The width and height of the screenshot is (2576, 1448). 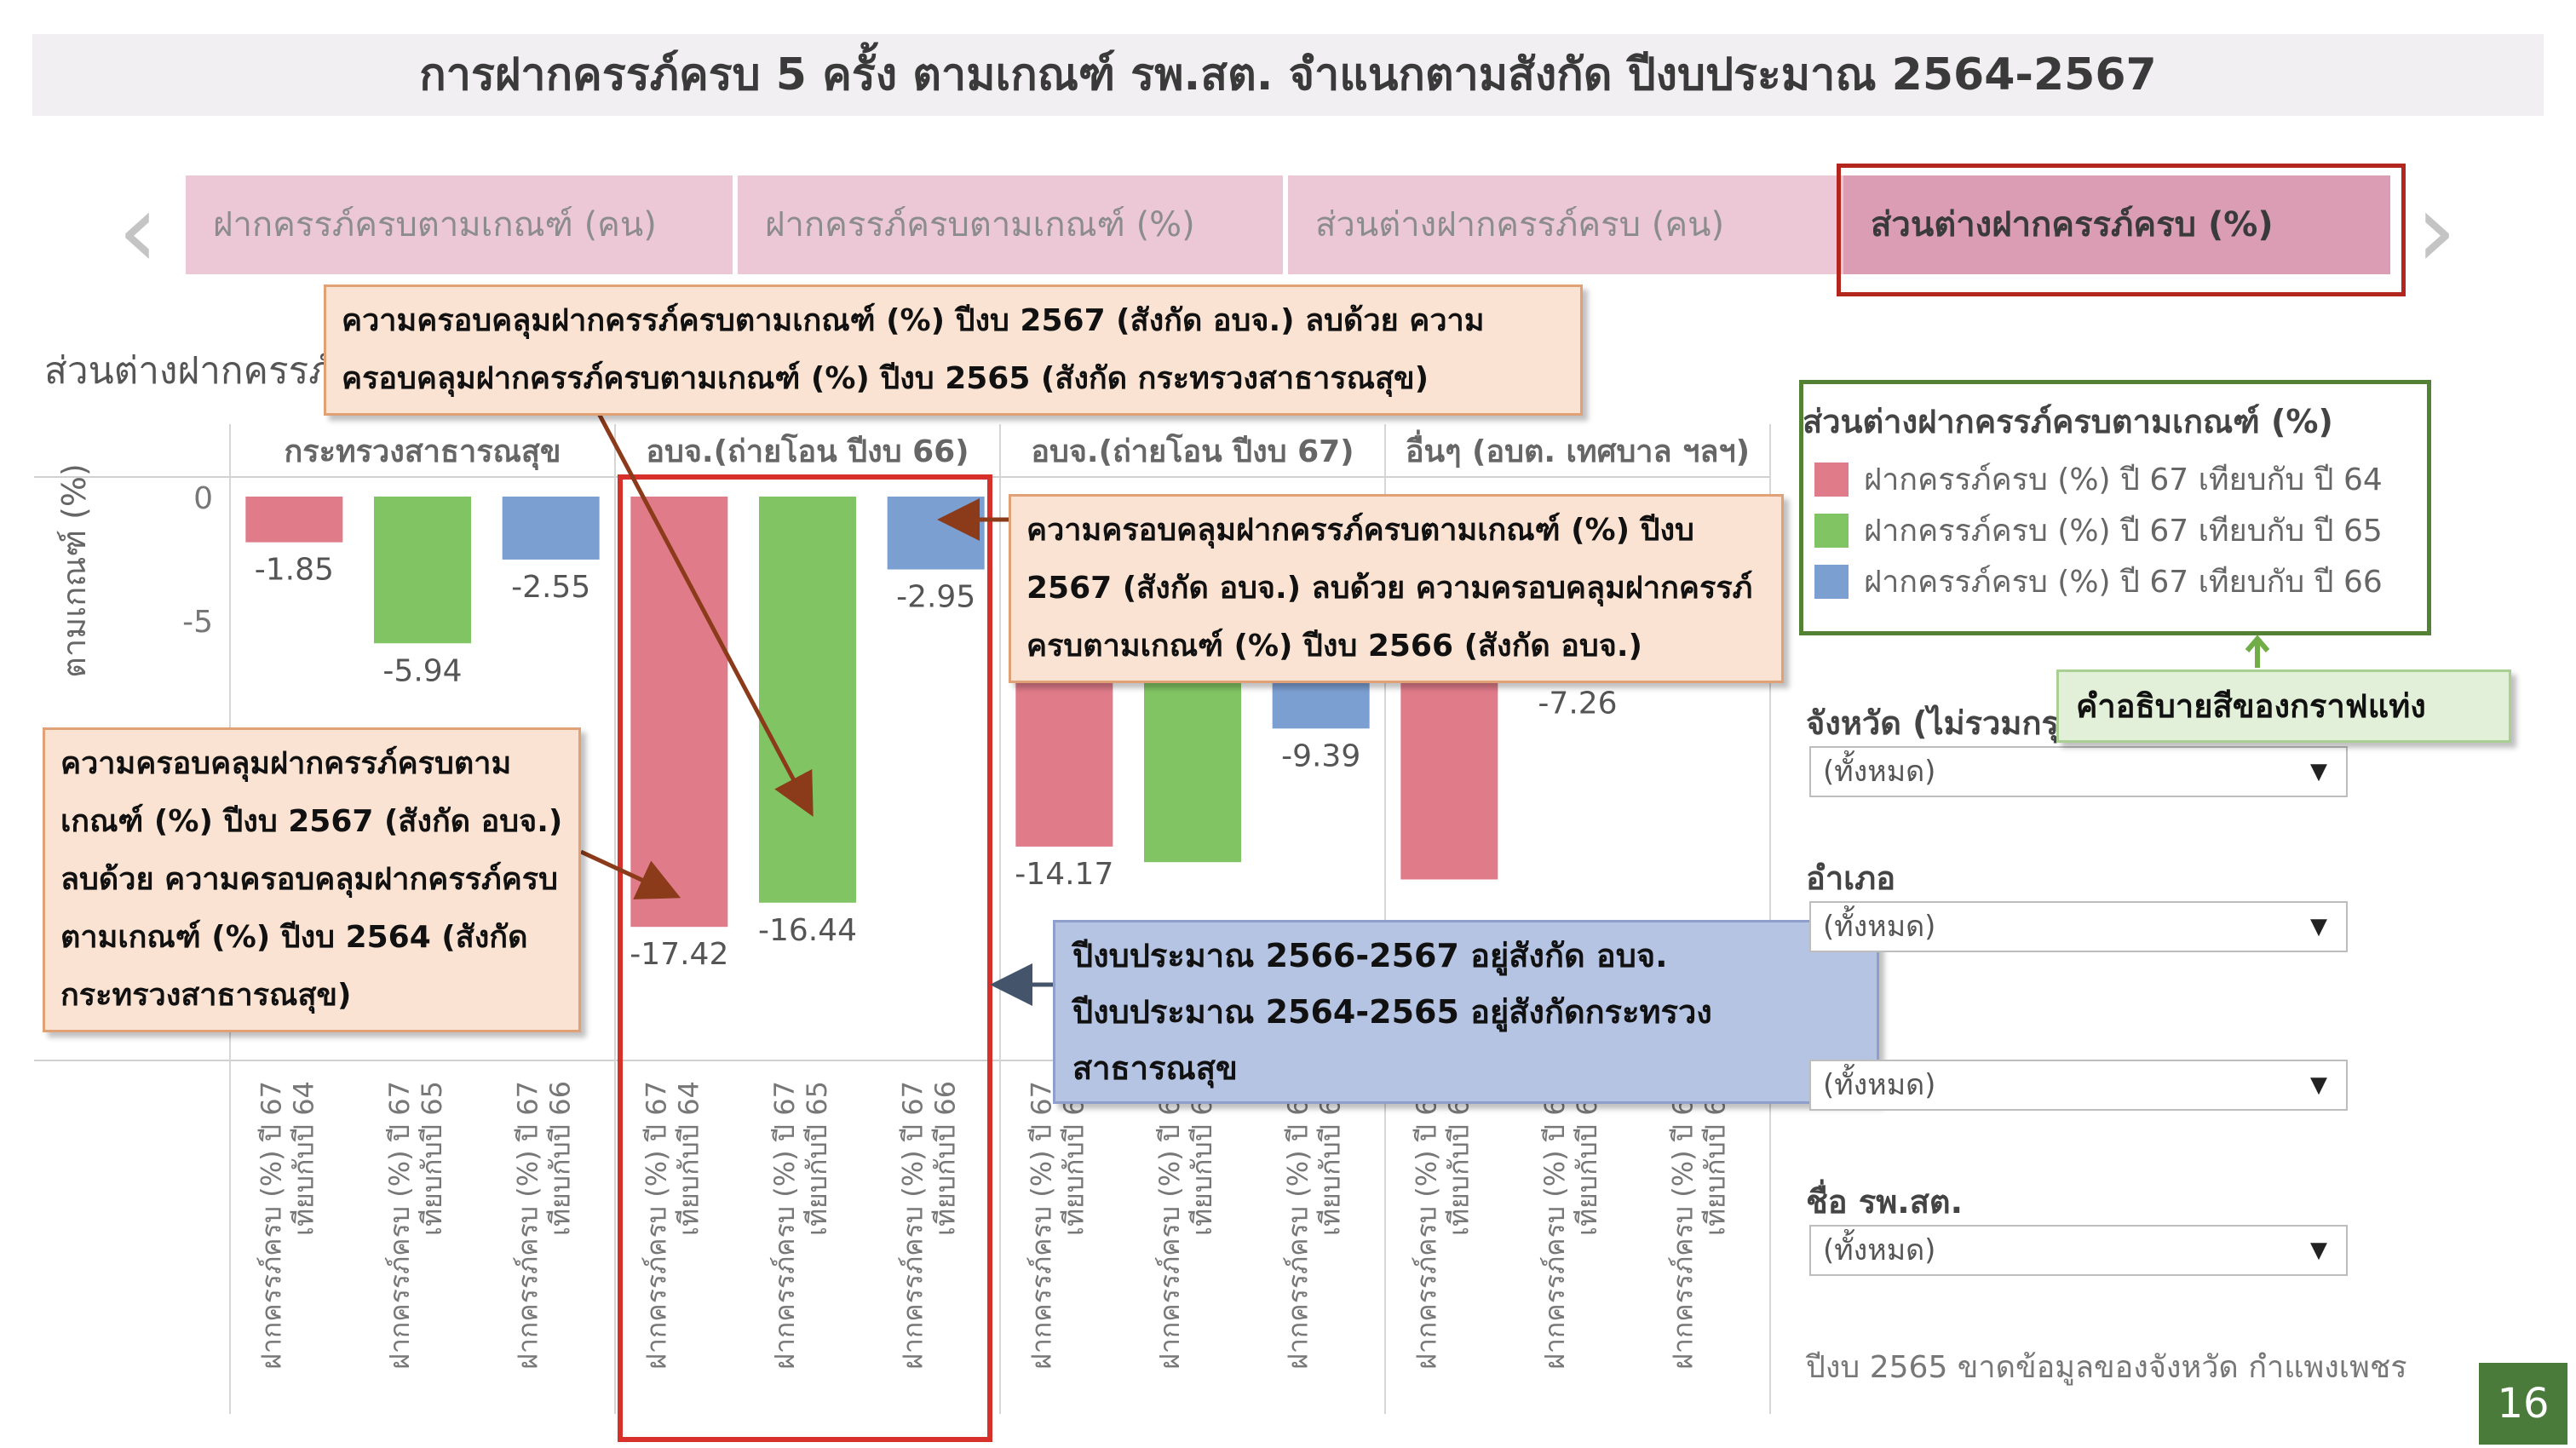 I want to click on filter-label-hospital: ชื่อ รพ.สต., so click(x=1885, y=1202).